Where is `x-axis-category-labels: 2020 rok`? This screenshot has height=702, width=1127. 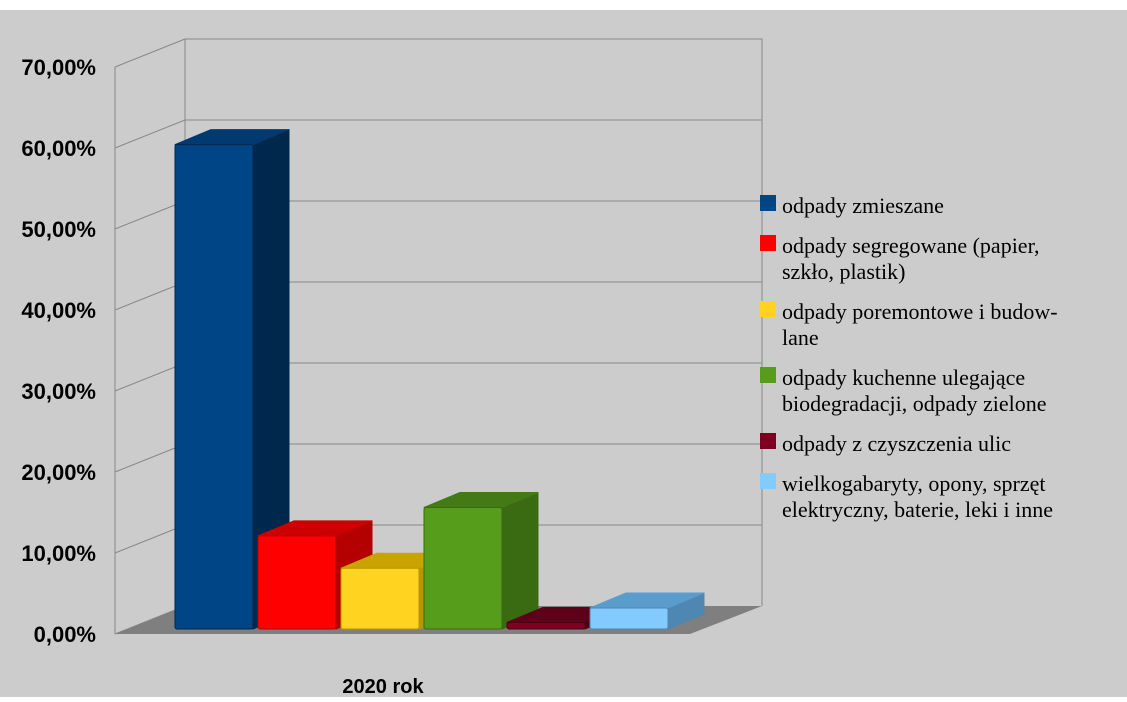
x-axis-category-labels: 2020 rok is located at coordinates (383, 687).